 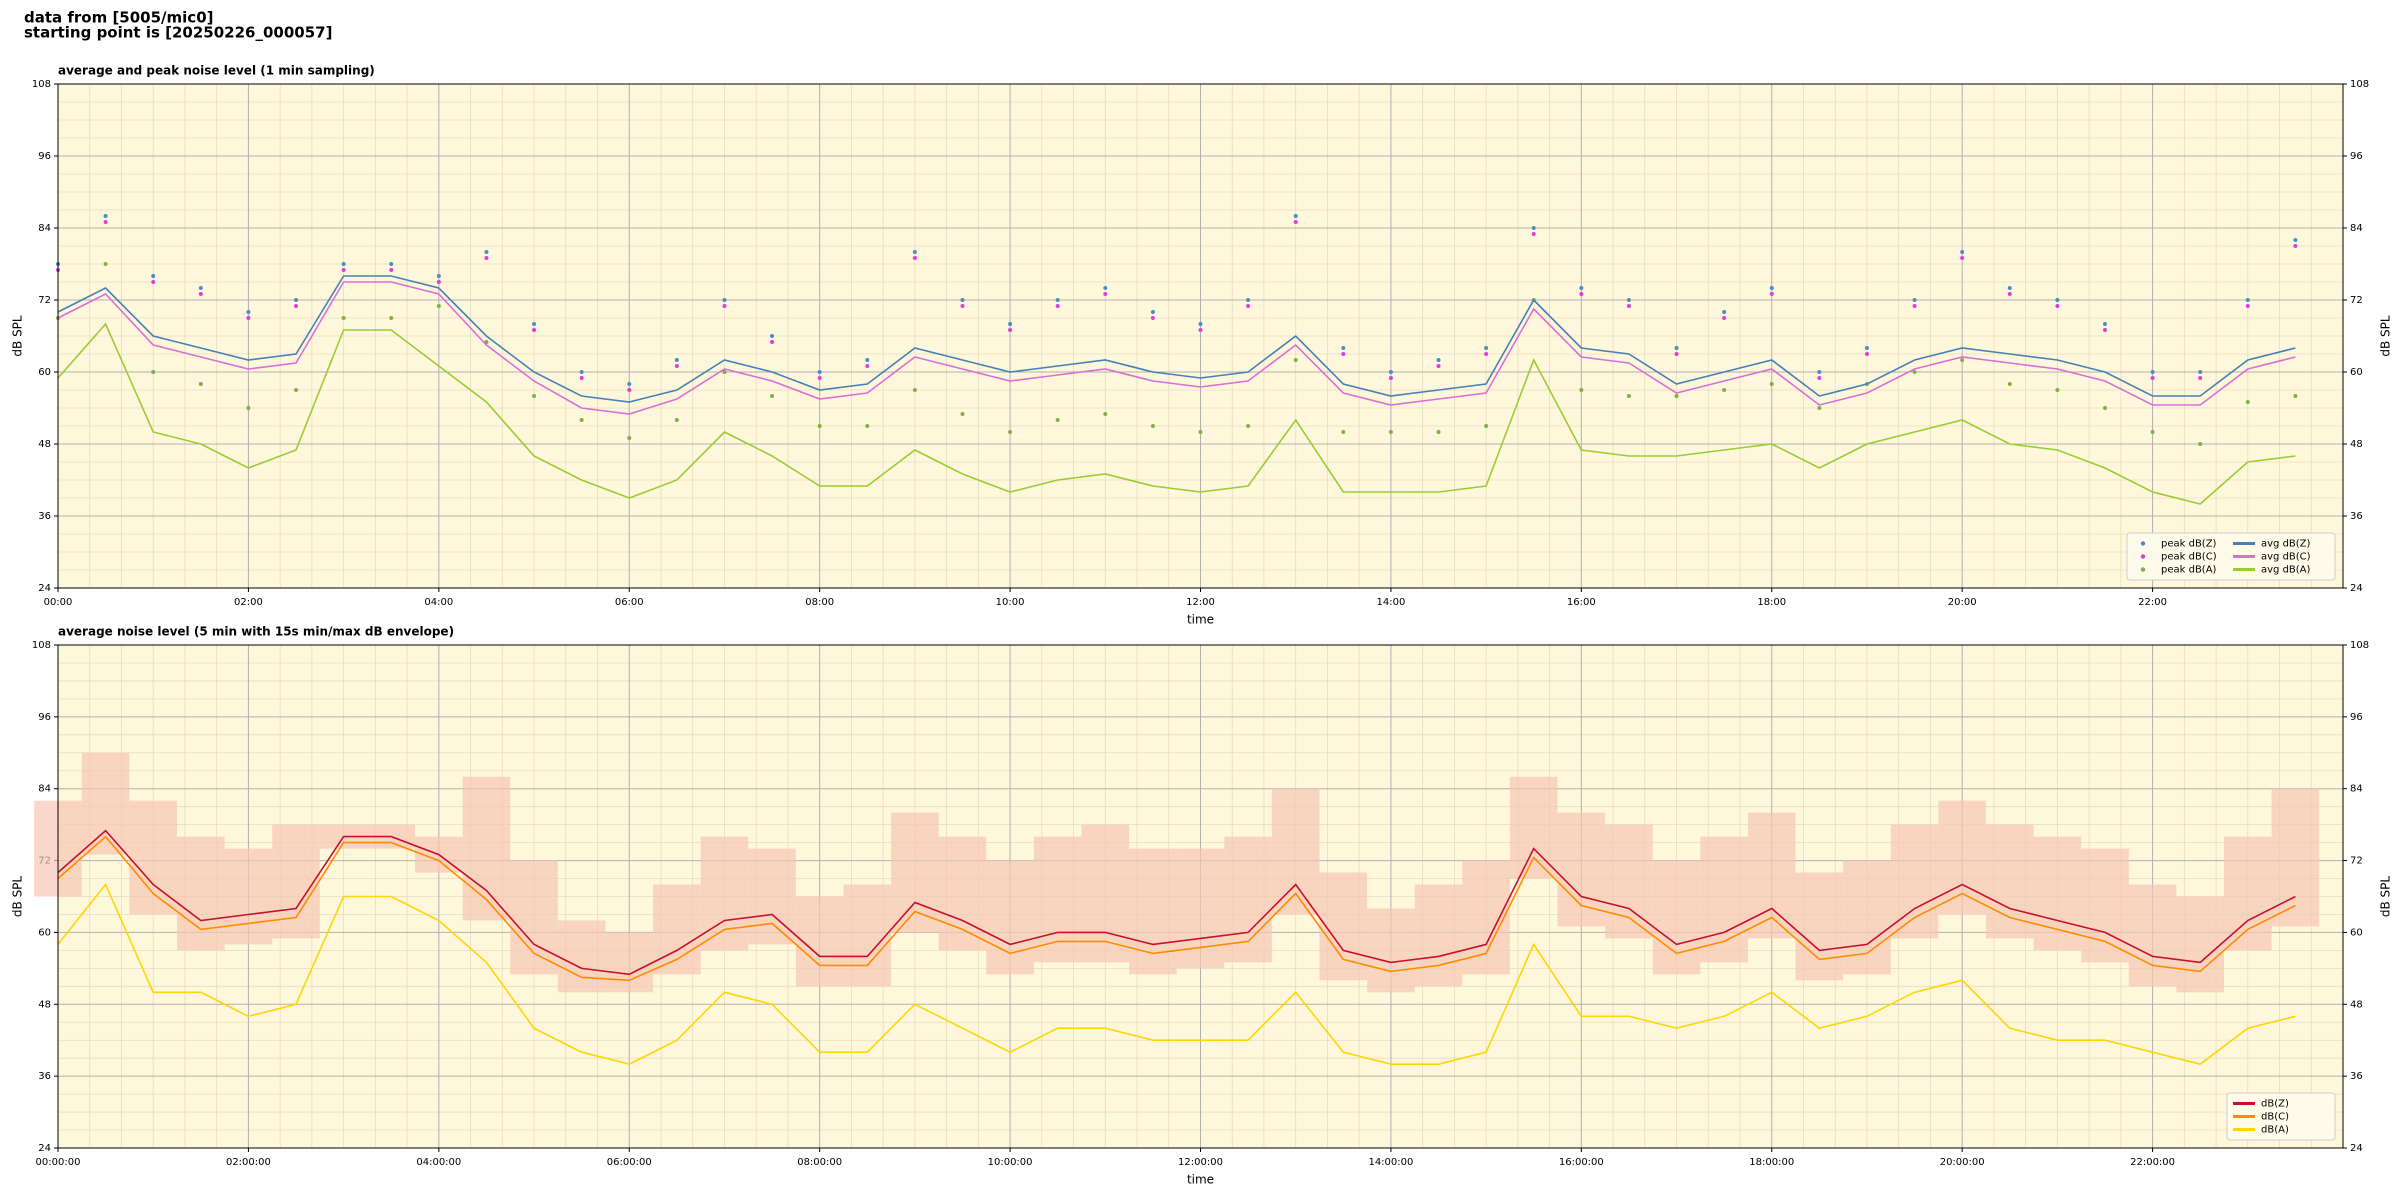 I want to click on x-tick-label: 14:00, so click(x=1391, y=602).